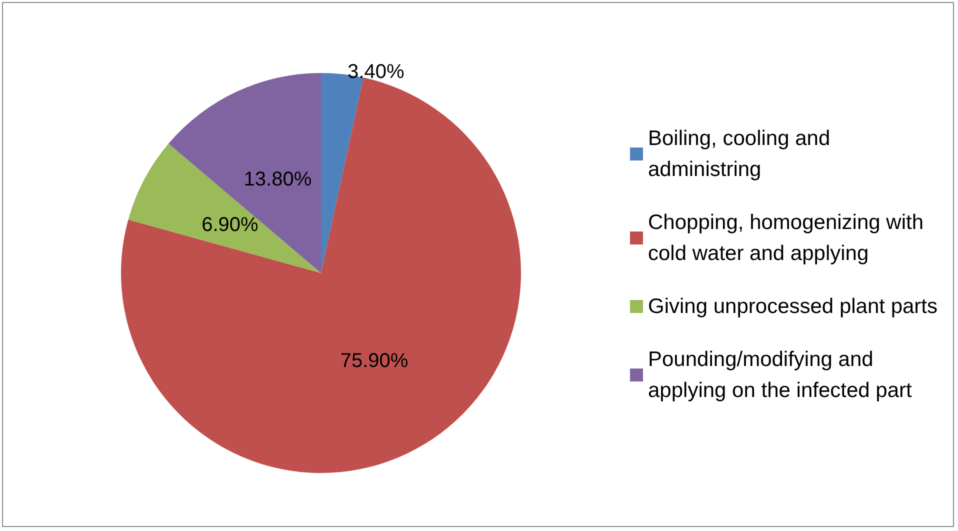 The image size is (958, 531). Describe the element at coordinates (742, 154) in the screenshot. I see `legend-label: Boiling, cooling and administring` at that location.